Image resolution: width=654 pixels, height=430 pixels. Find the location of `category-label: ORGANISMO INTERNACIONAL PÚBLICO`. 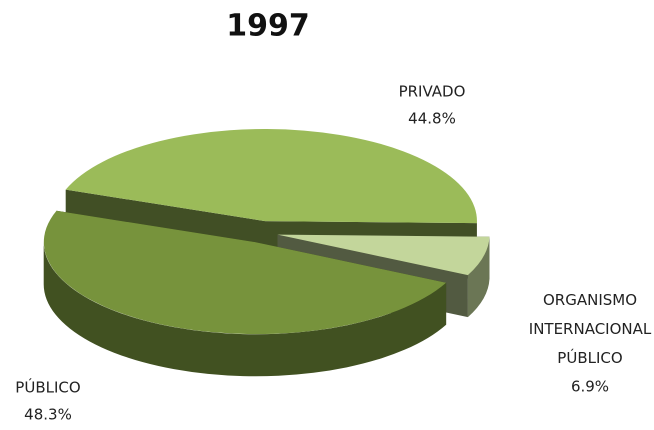

category-label: ORGANISMO INTERNACIONAL PÚBLICO is located at coordinates (590, 329).